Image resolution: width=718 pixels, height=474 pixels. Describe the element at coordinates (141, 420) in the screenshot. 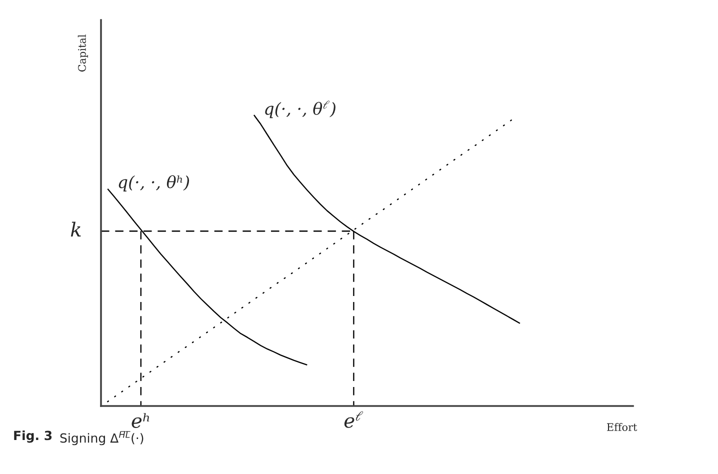

I see `x-tick-label: eʰ` at that location.